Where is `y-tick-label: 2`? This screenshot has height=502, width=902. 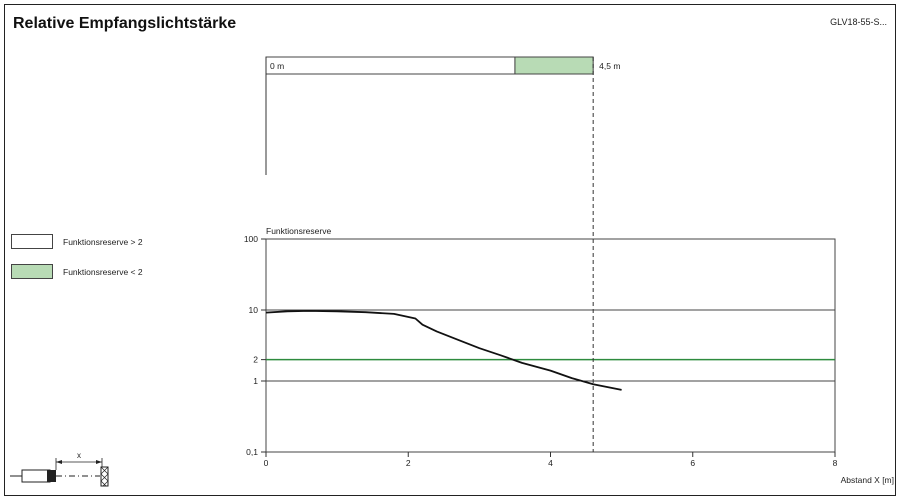
y-tick-label: 2 is located at coordinates (255, 360).